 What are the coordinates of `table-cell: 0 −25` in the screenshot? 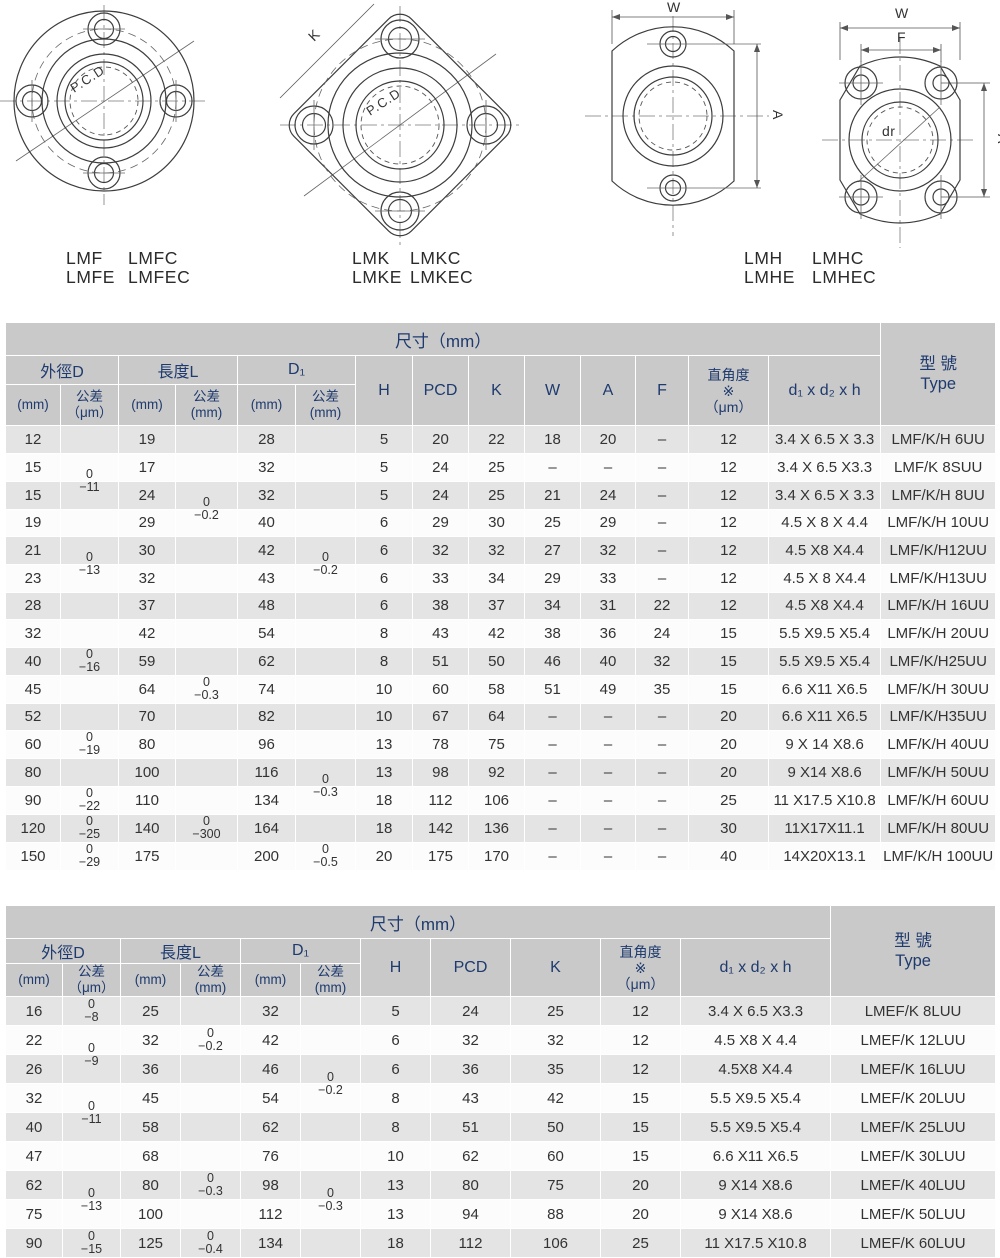 It's located at (89, 828).